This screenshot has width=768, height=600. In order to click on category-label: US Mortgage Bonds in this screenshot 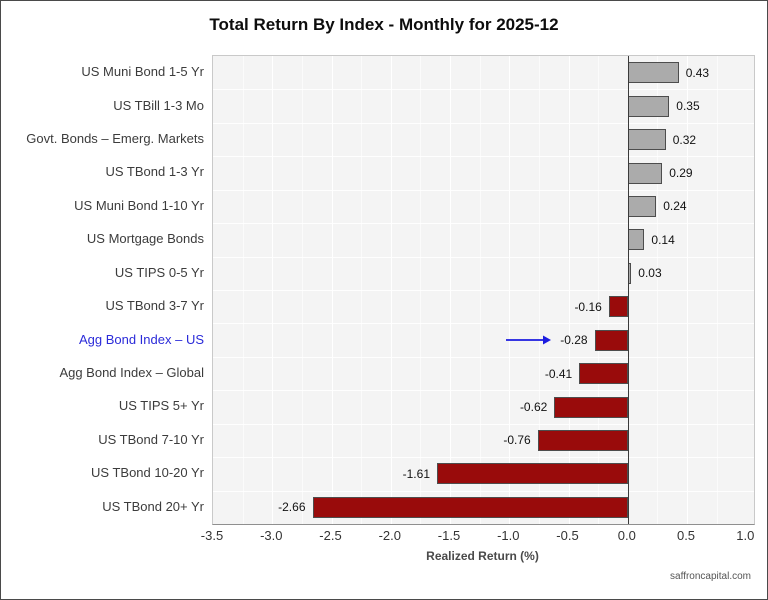, I will do `click(145, 239)`.